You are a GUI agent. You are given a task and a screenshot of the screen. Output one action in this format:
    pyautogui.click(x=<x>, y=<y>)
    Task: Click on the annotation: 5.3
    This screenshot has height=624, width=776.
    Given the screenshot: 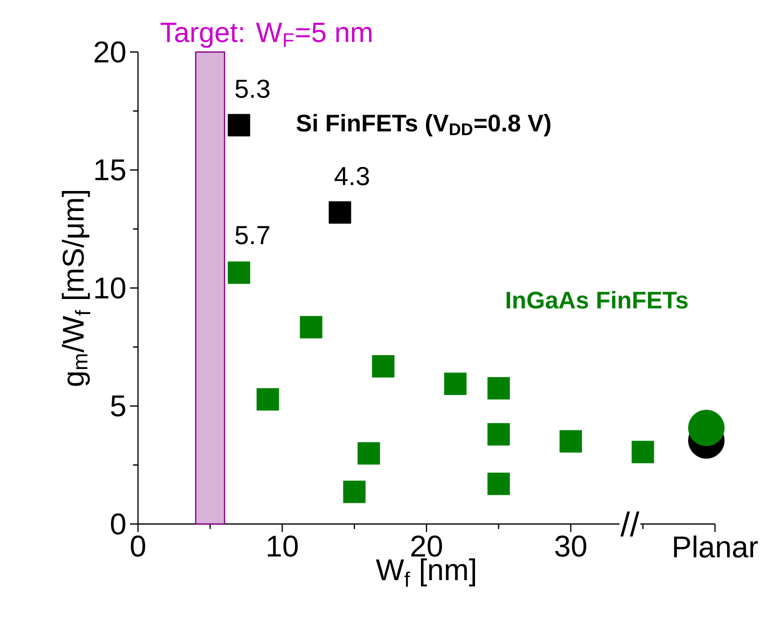 What is the action you would take?
    pyautogui.click(x=252, y=89)
    